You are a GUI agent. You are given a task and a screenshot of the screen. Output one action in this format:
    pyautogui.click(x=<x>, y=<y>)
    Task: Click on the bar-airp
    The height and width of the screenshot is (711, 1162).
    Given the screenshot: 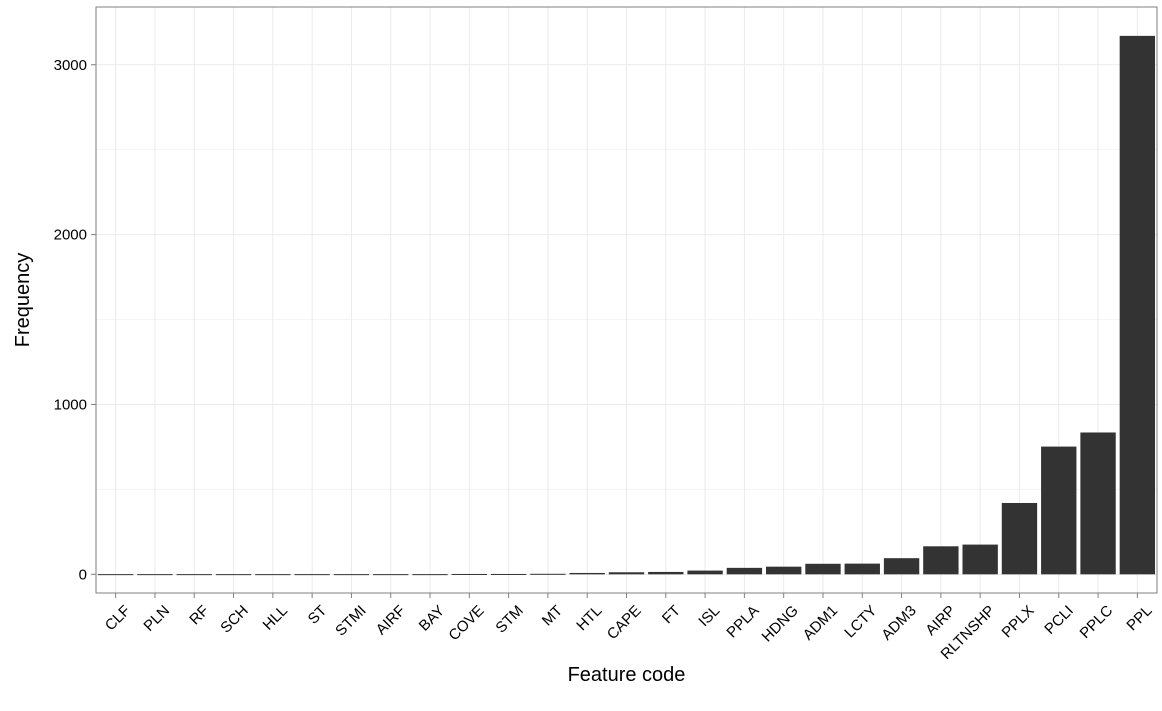 What is the action you would take?
    pyautogui.click(x=941, y=560)
    